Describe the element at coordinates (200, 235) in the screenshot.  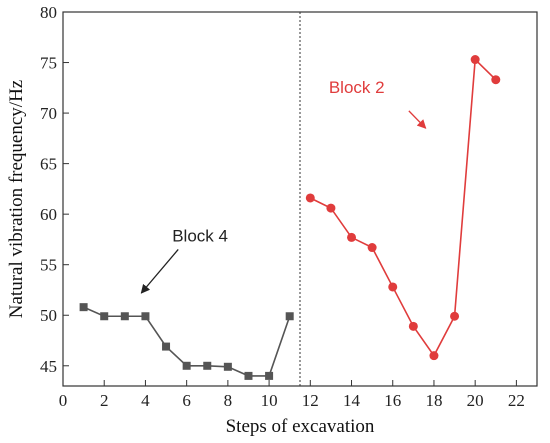
I see `annotation-label: Block 4` at that location.